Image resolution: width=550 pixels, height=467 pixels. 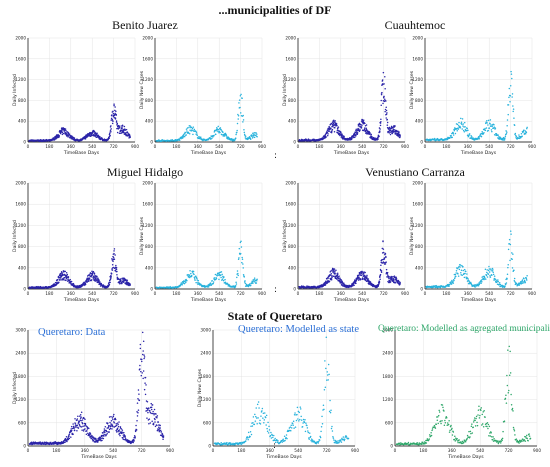 I want to click on y-axis-label: Daily New Cases, so click(x=200, y=387).